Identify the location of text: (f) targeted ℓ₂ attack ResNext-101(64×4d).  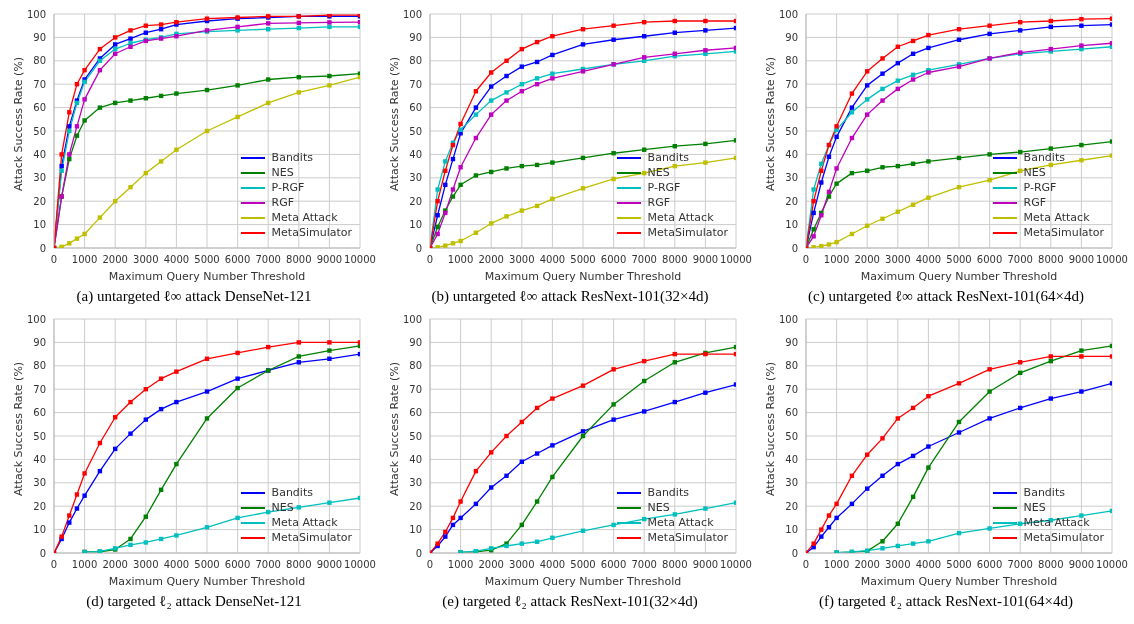
(946, 601).